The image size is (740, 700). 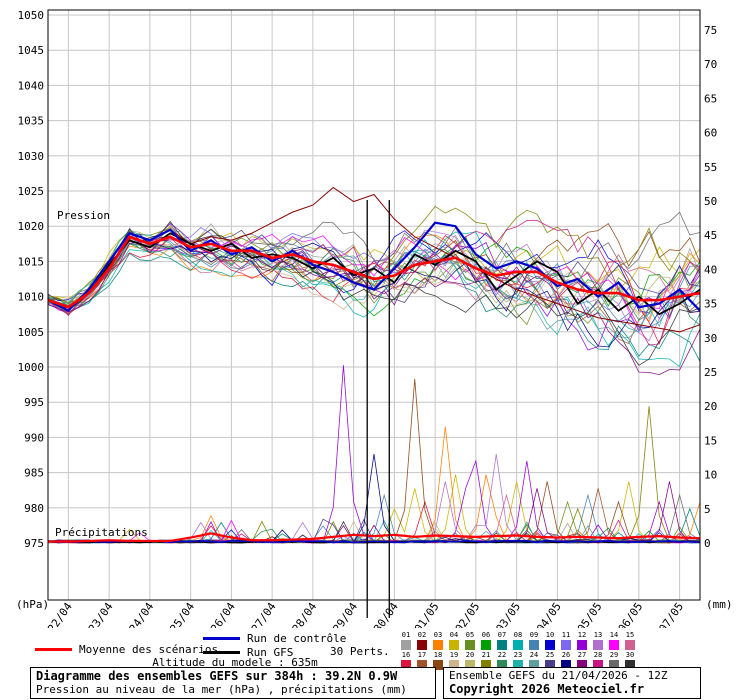 What do you see at coordinates (710, 235) in the screenshot?
I see `svg-text: 45` at bounding box center [710, 235].